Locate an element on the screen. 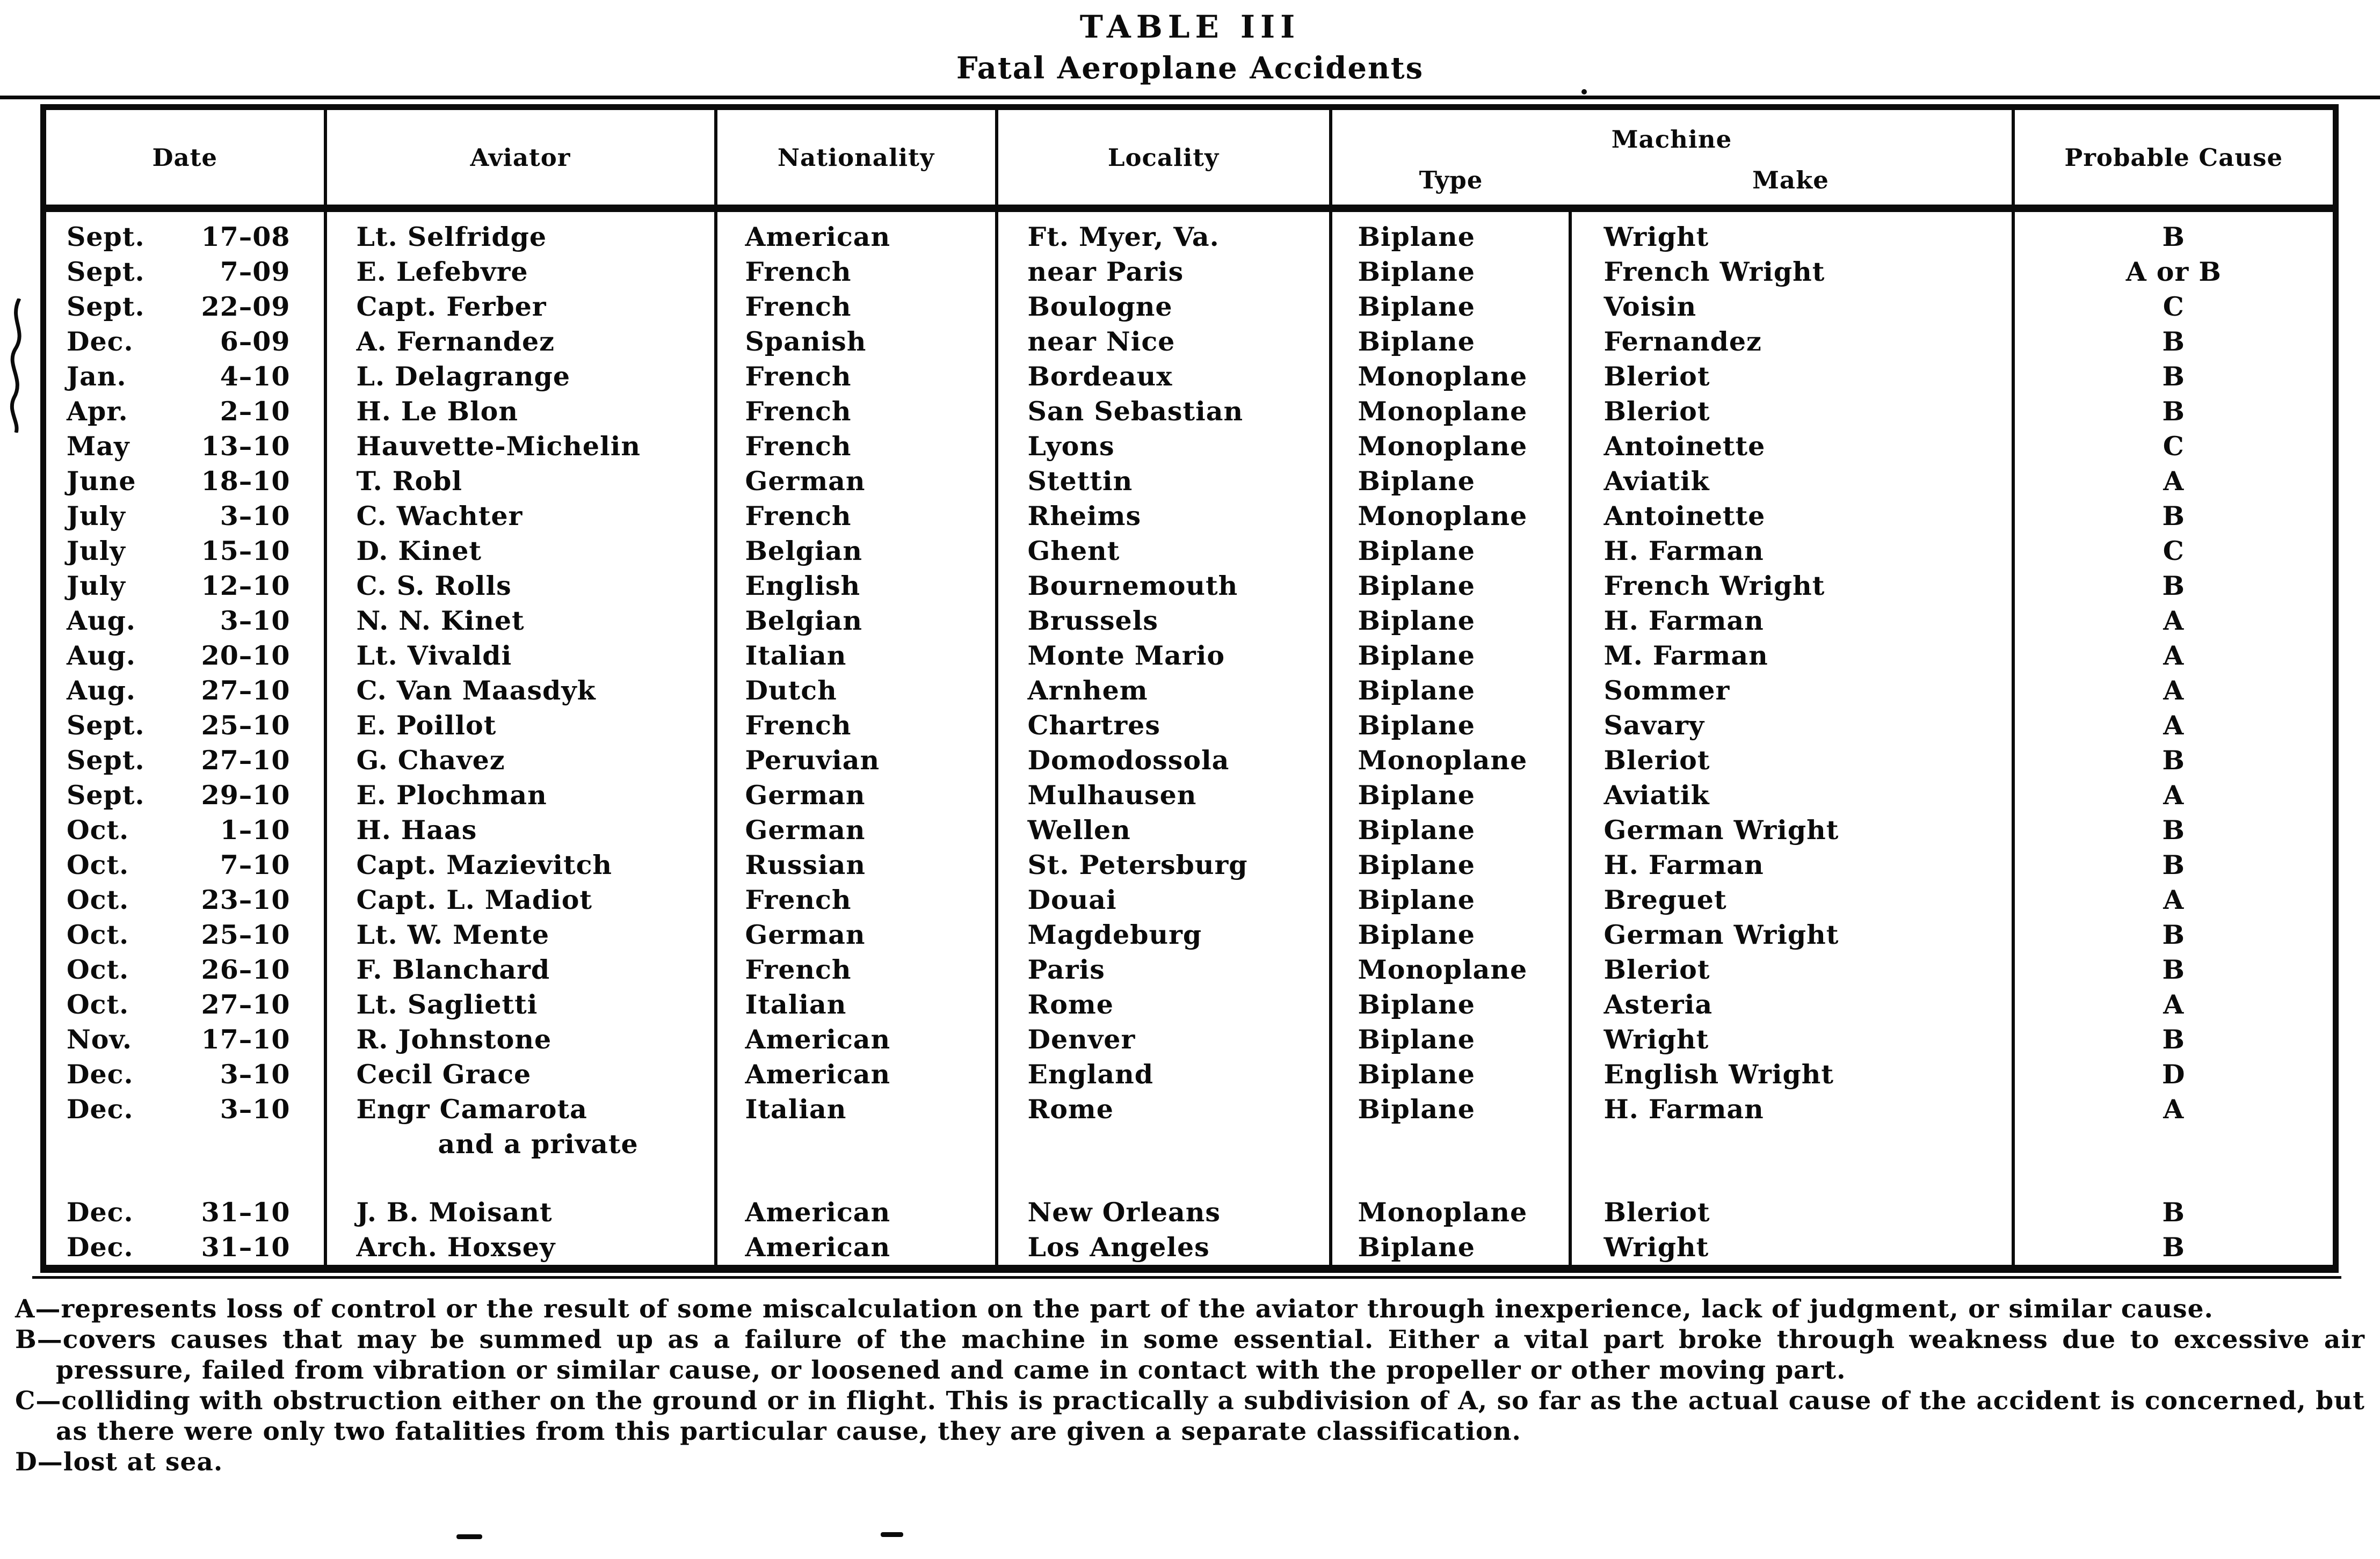 The image size is (2380, 1559). cell-cause: A or B is located at coordinates (2173, 271).